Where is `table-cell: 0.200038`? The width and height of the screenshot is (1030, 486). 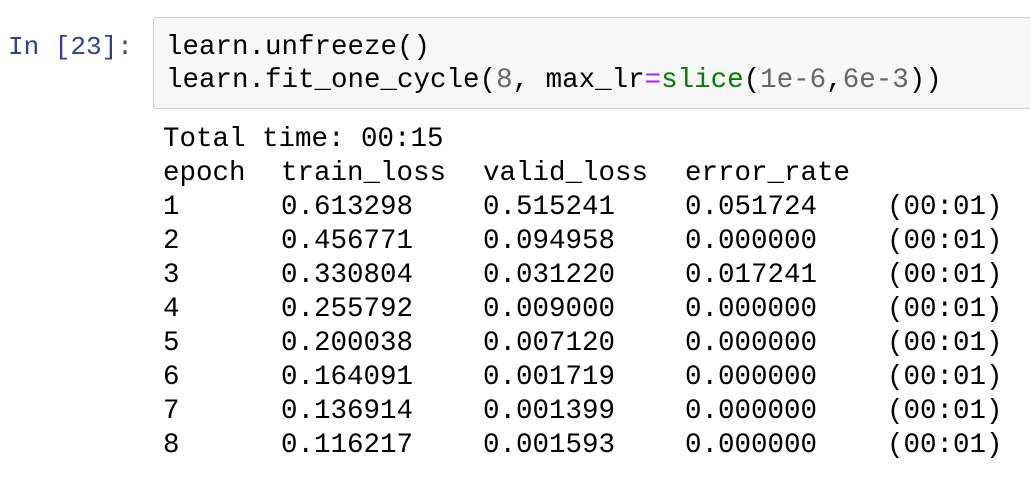 table-cell: 0.200038 is located at coordinates (347, 343).